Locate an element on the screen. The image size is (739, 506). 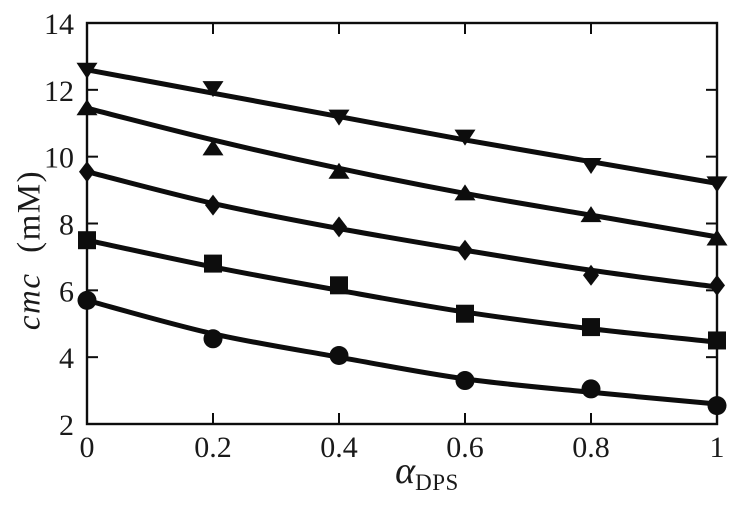
y-tick-label-2: 2 is located at coordinates (66, 425).